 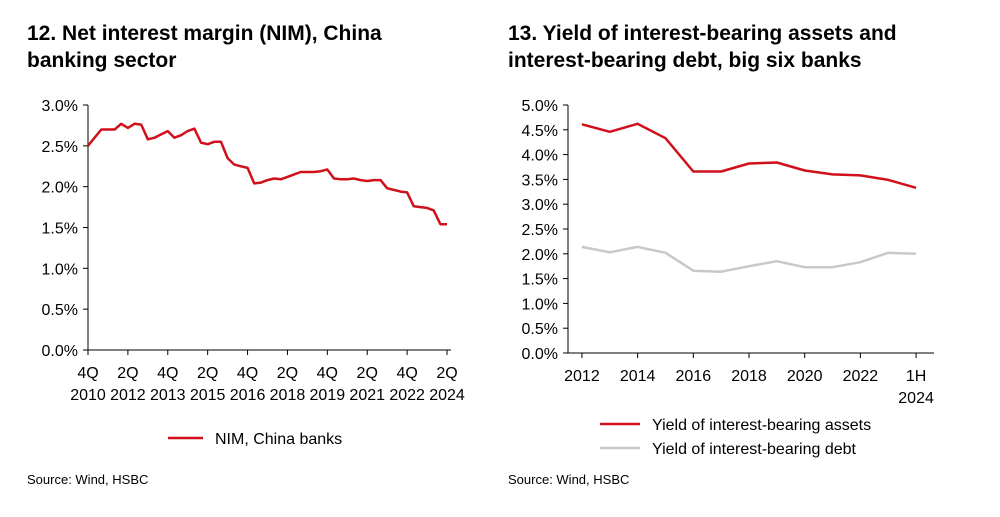 I want to click on x-tick-label: 2019, so click(x=328, y=395).